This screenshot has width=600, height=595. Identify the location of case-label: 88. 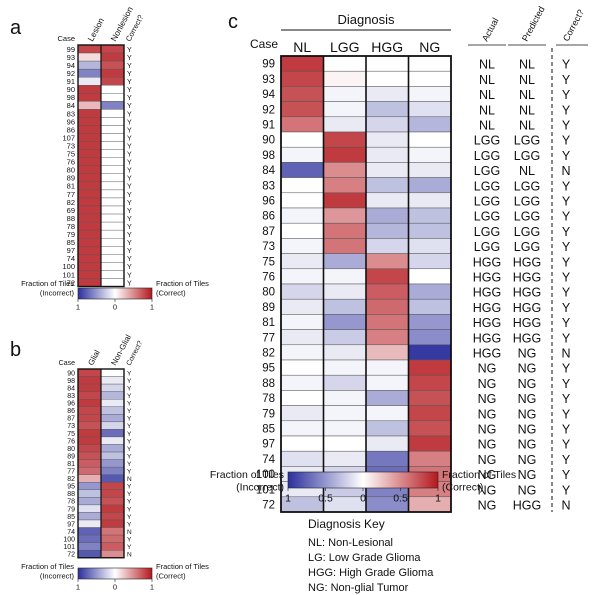
(71, 494).